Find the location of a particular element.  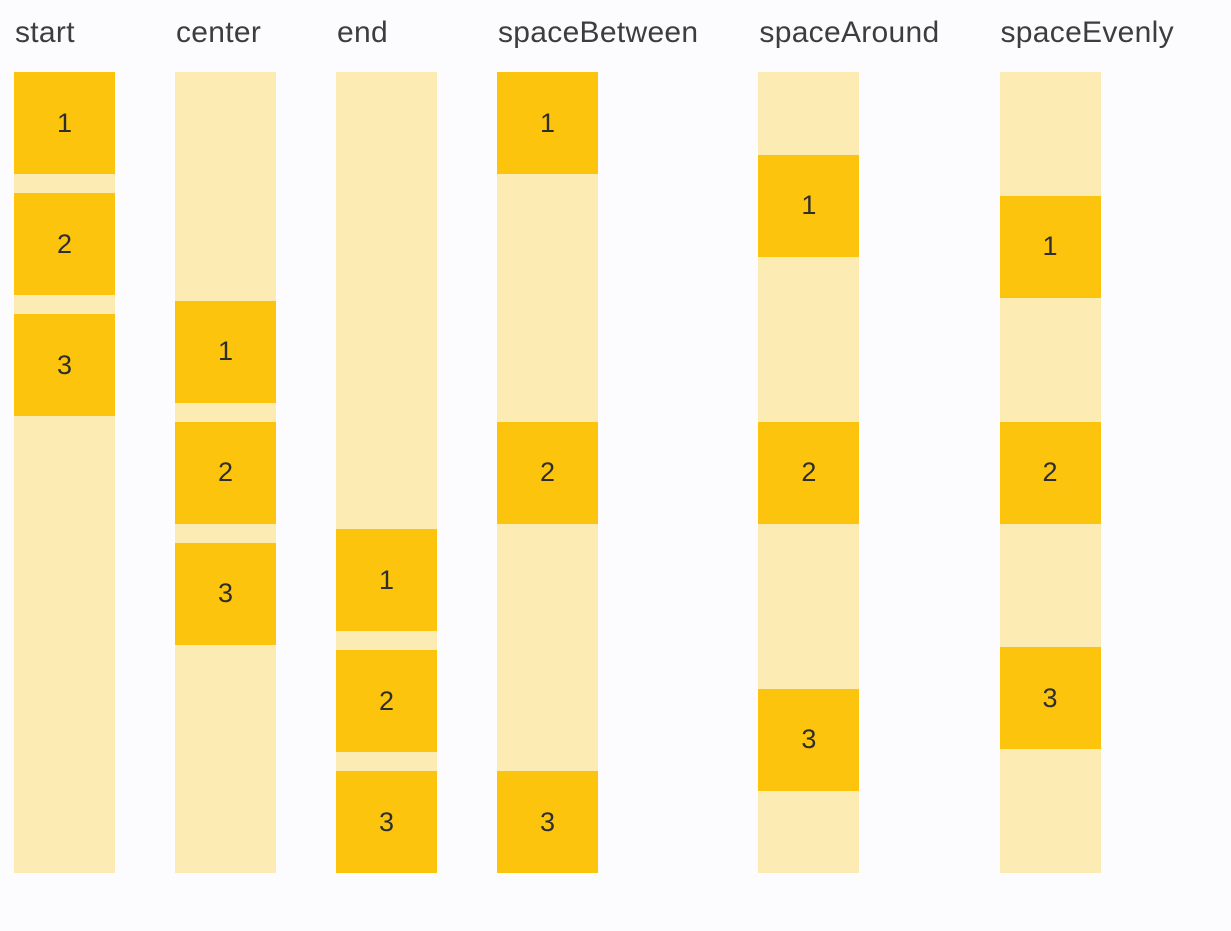

flex-track-start: 1 2 3 is located at coordinates (64, 472).